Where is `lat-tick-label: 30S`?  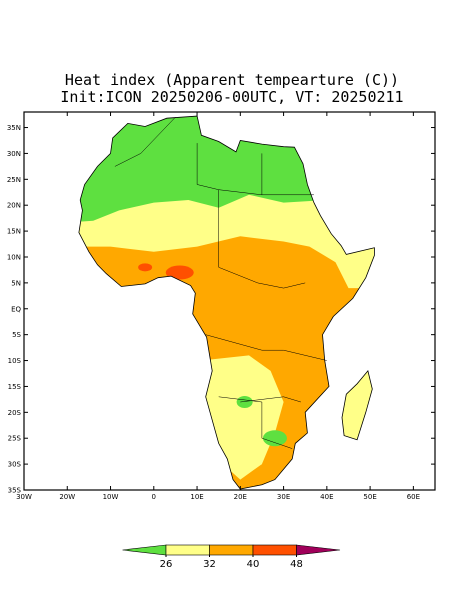
lat-tick-label: 30S is located at coordinates (15, 465).